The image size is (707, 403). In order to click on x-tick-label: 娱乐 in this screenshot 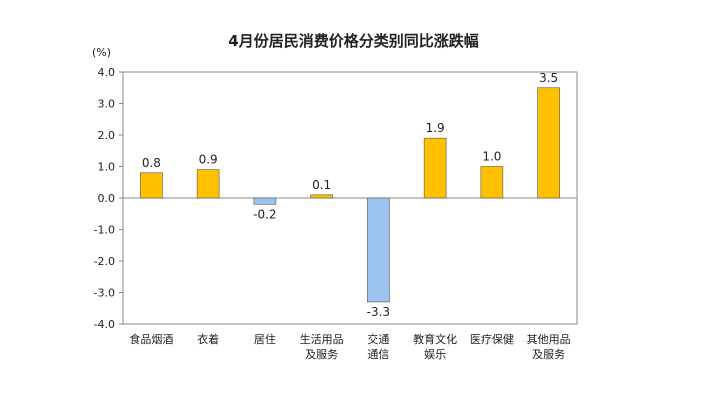, I will do `click(435, 354)`.